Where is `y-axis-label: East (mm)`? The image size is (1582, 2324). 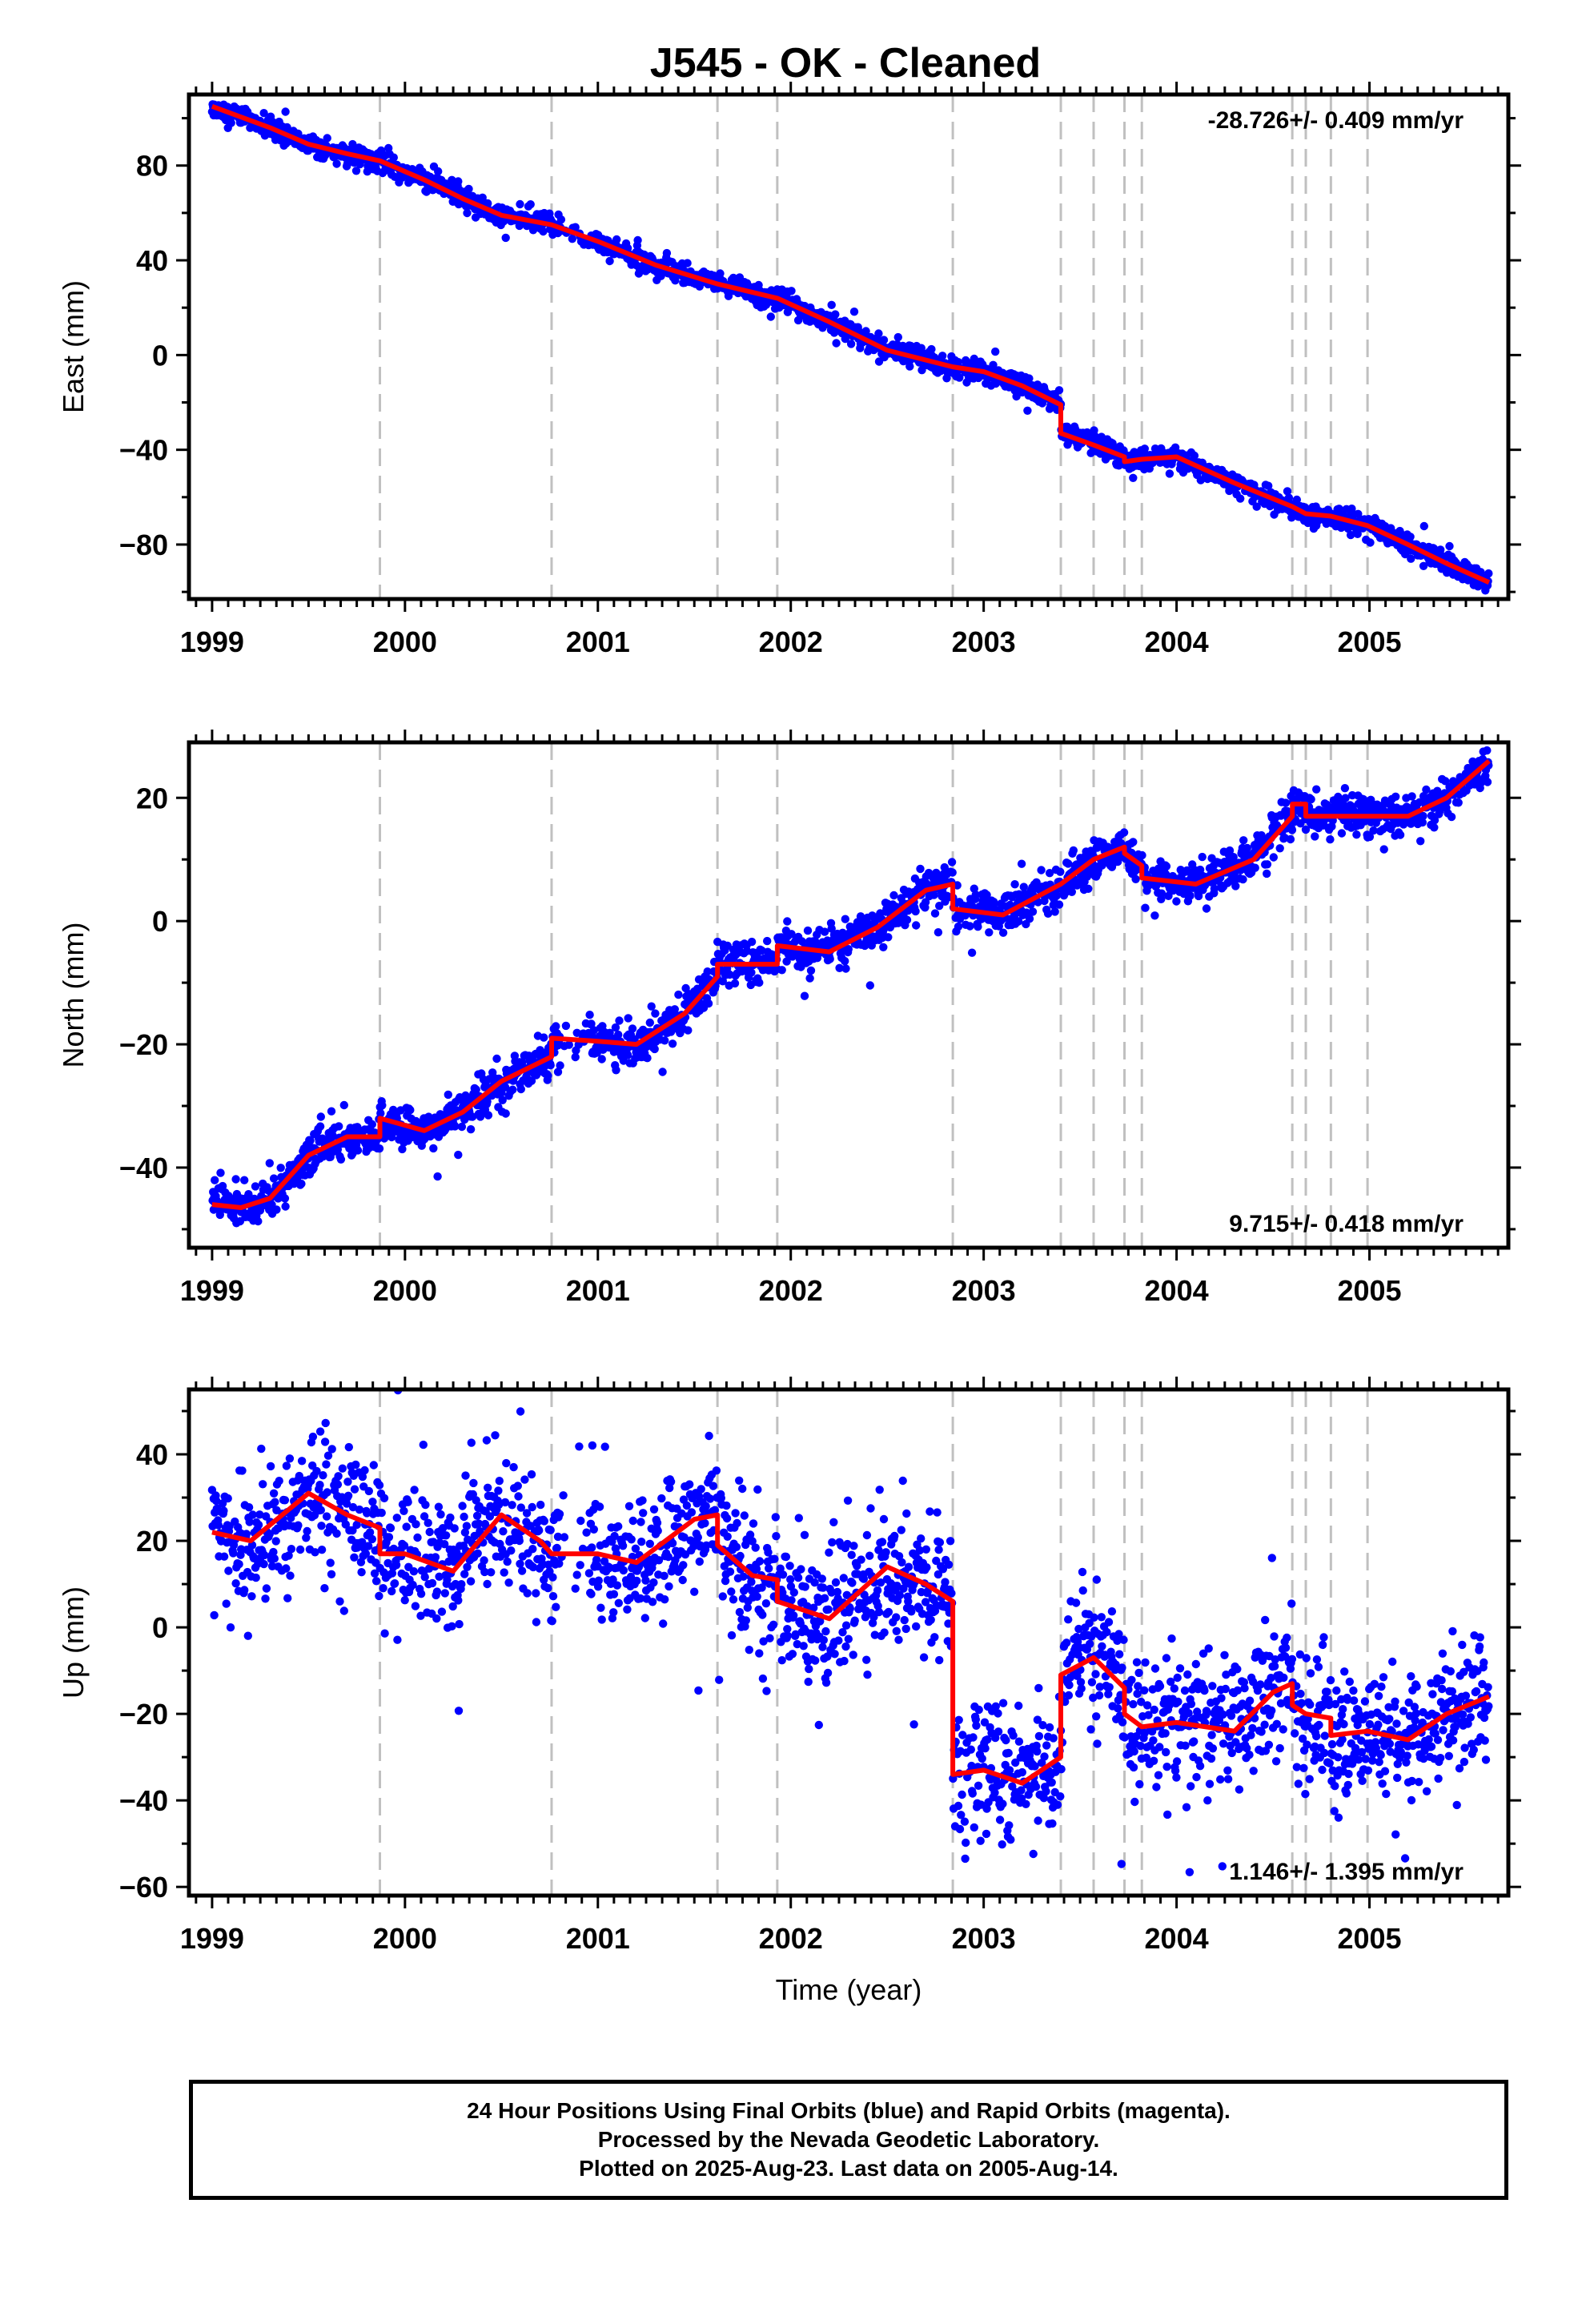
y-axis-label: East (mm) is located at coordinates (74, 346).